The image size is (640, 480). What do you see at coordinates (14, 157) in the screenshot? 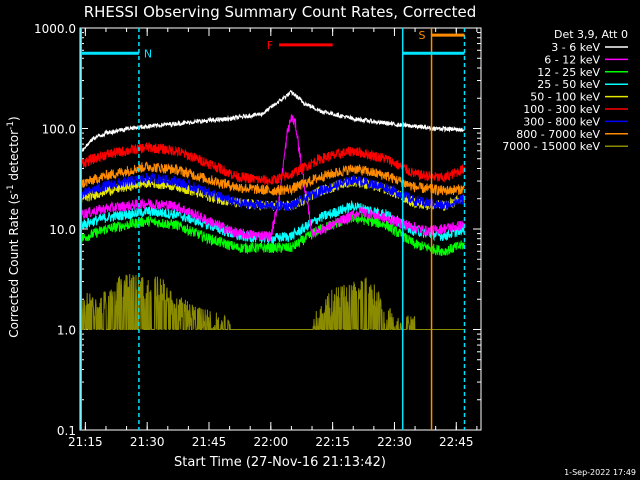
I see `y-axis-label-mid: detector` at bounding box center [14, 157].